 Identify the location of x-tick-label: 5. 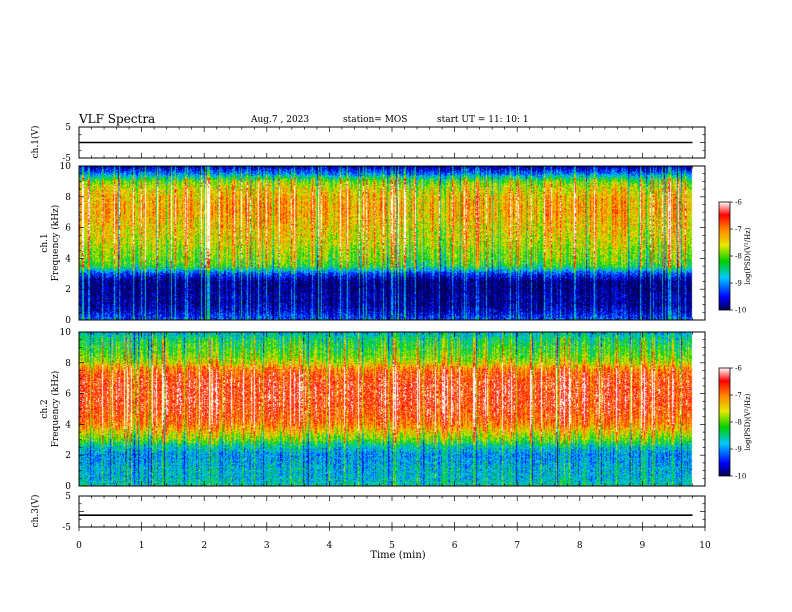
(392, 546).